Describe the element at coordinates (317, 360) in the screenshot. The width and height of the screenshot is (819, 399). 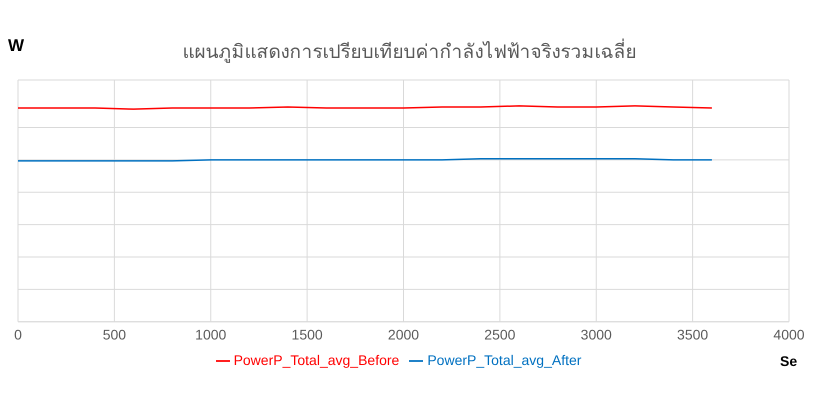
I see `legend-label: PowerP_Total_avg_Before` at that location.